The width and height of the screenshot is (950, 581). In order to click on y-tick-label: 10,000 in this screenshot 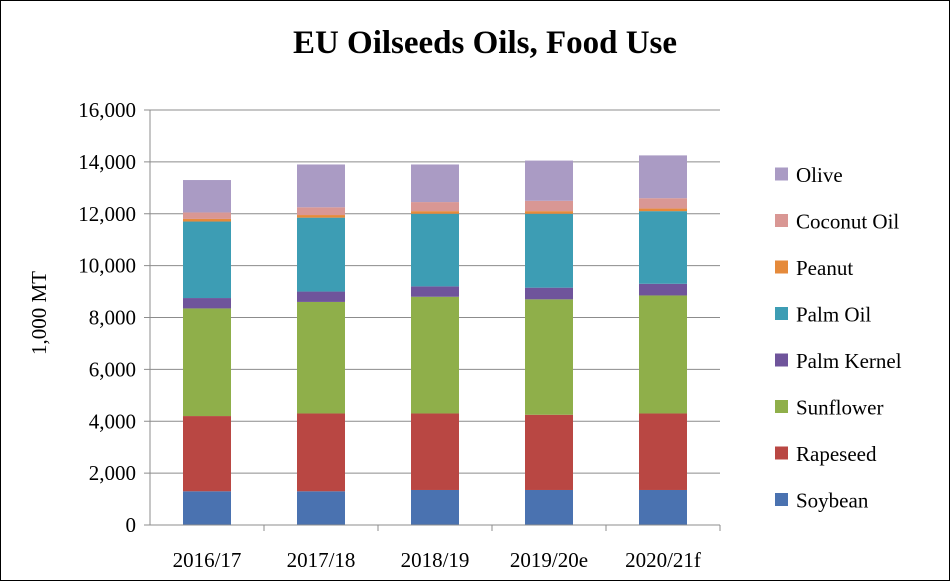, I will do `click(107, 266)`.